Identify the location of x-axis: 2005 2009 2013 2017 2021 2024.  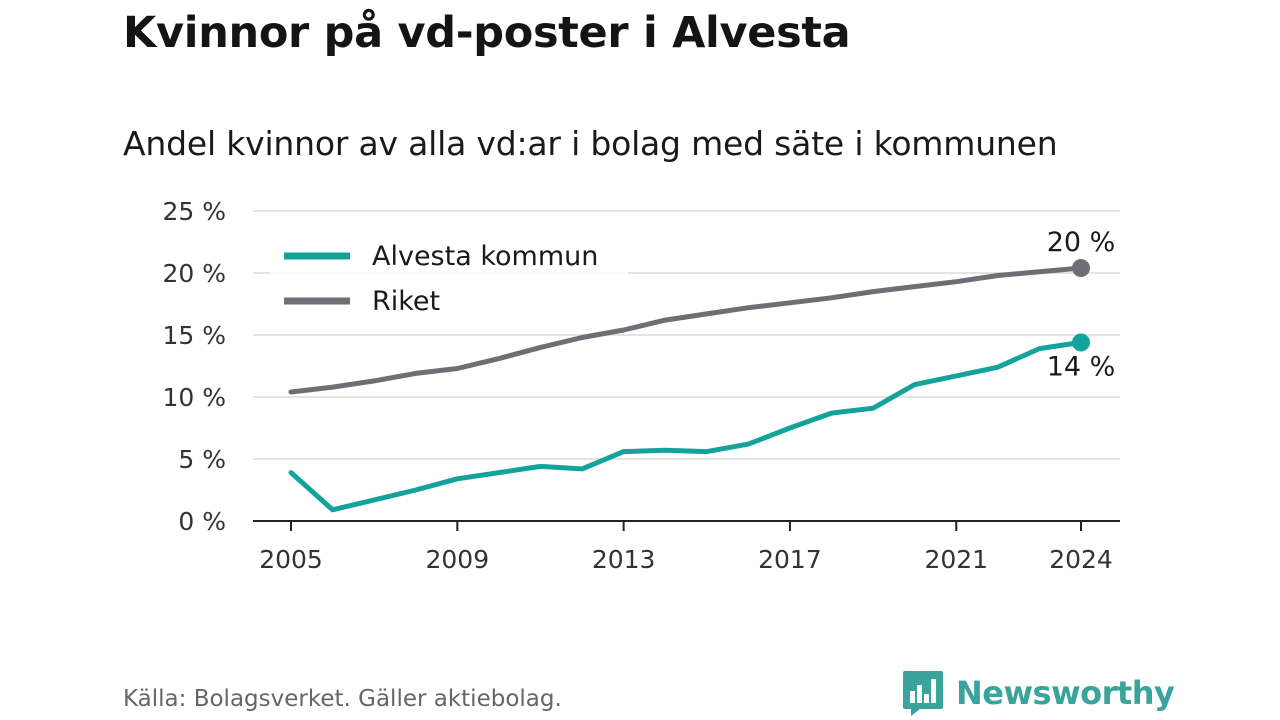
(686, 547).